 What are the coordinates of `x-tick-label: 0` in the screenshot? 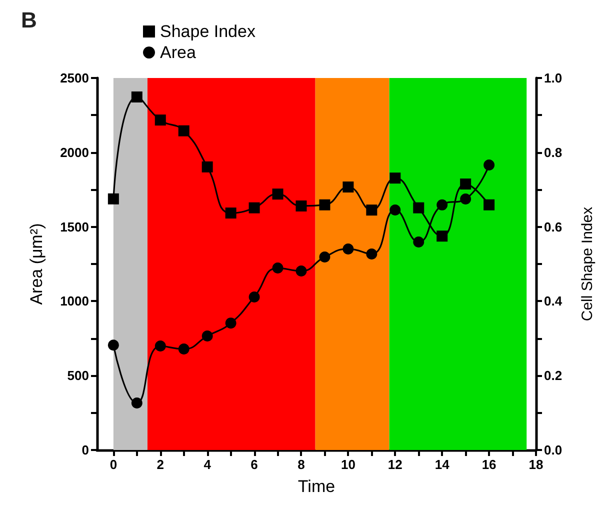 It's located at (114, 464).